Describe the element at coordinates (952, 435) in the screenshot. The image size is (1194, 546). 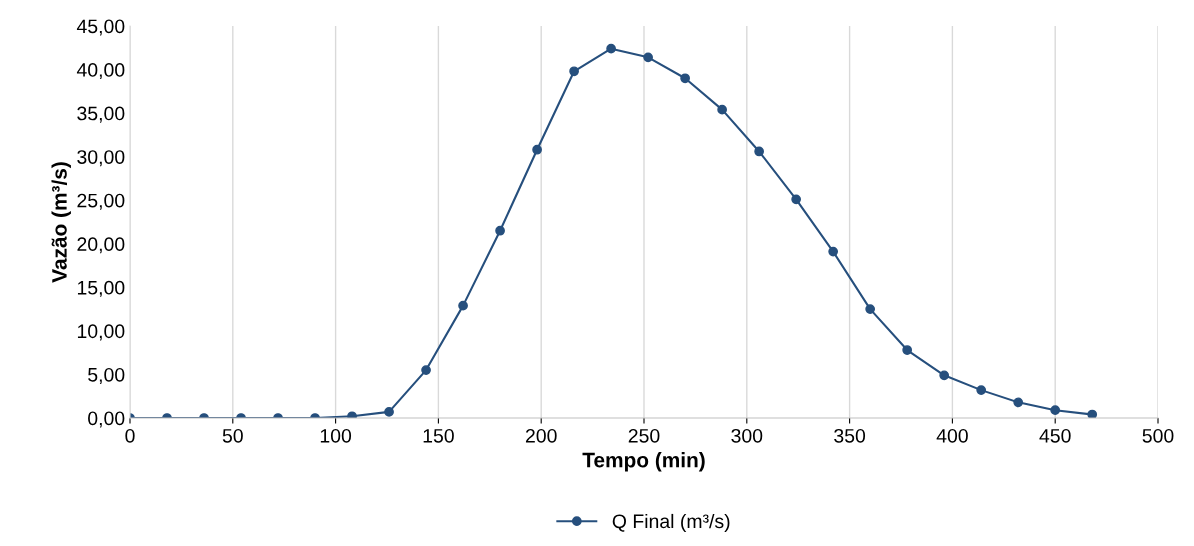
I see `x-tick-label: 400` at that location.